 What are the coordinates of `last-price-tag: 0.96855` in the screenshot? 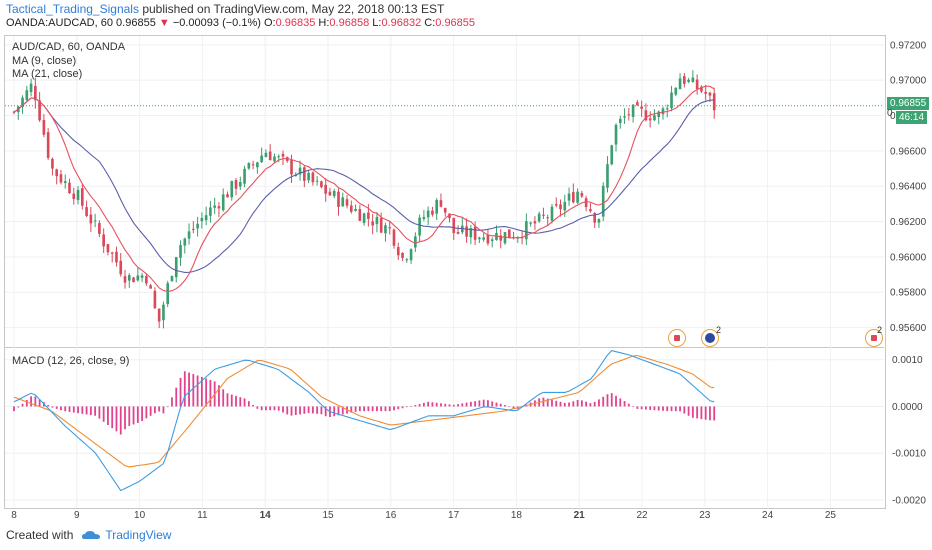 It's located at (908, 103).